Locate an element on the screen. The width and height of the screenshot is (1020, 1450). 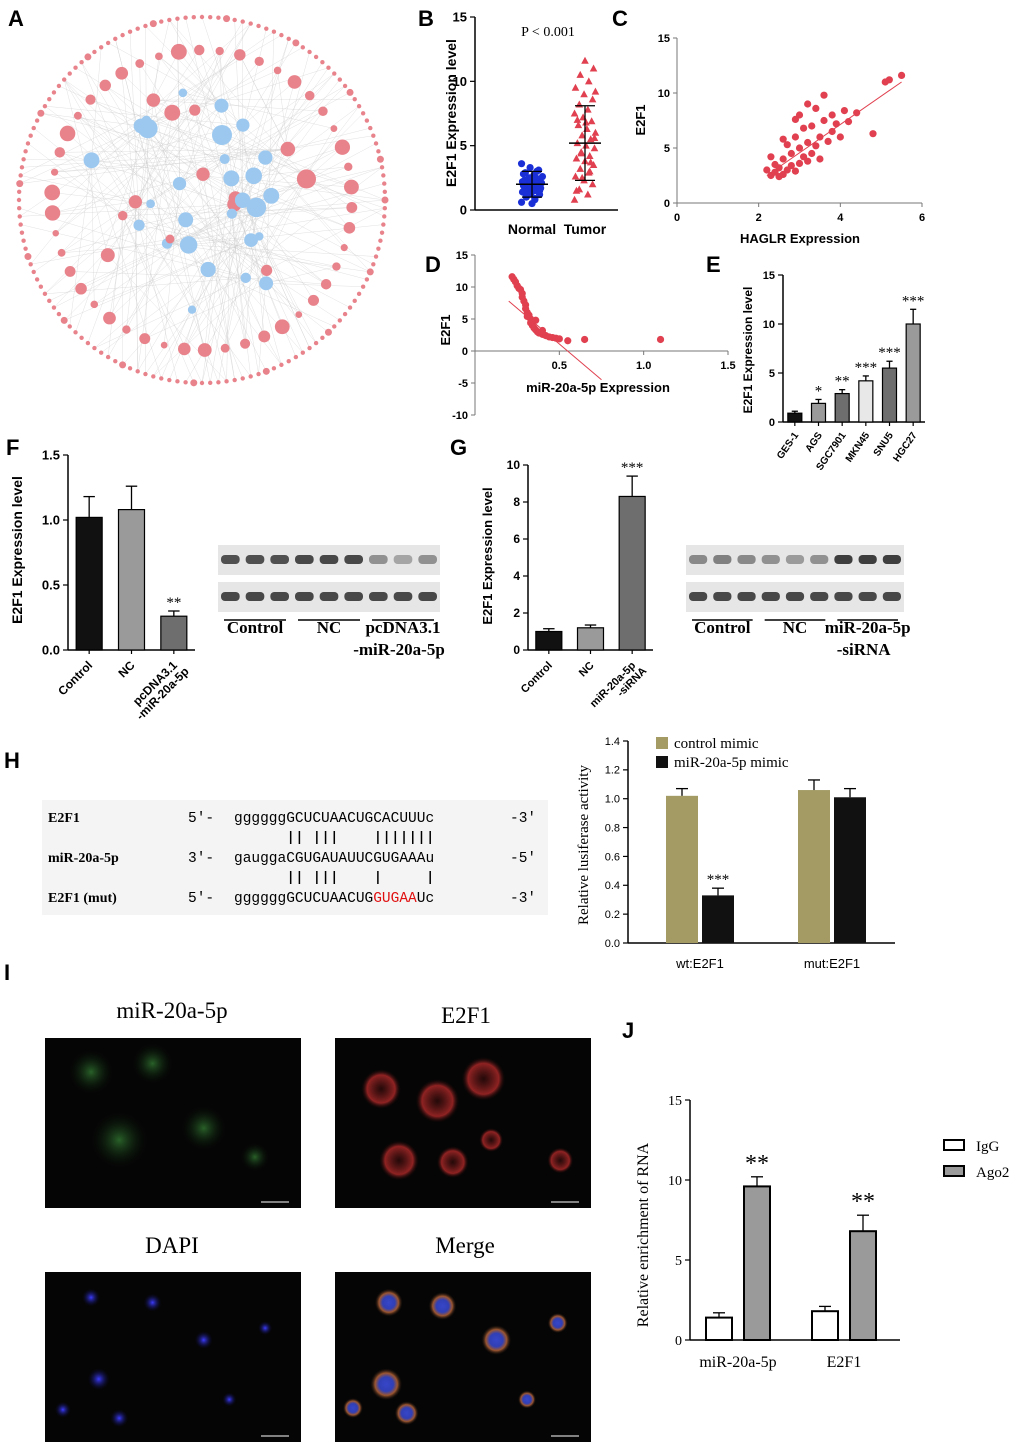
western-blot-g: Control NC miR-20a-5p -siRNA is located at coordinates (798, 602).